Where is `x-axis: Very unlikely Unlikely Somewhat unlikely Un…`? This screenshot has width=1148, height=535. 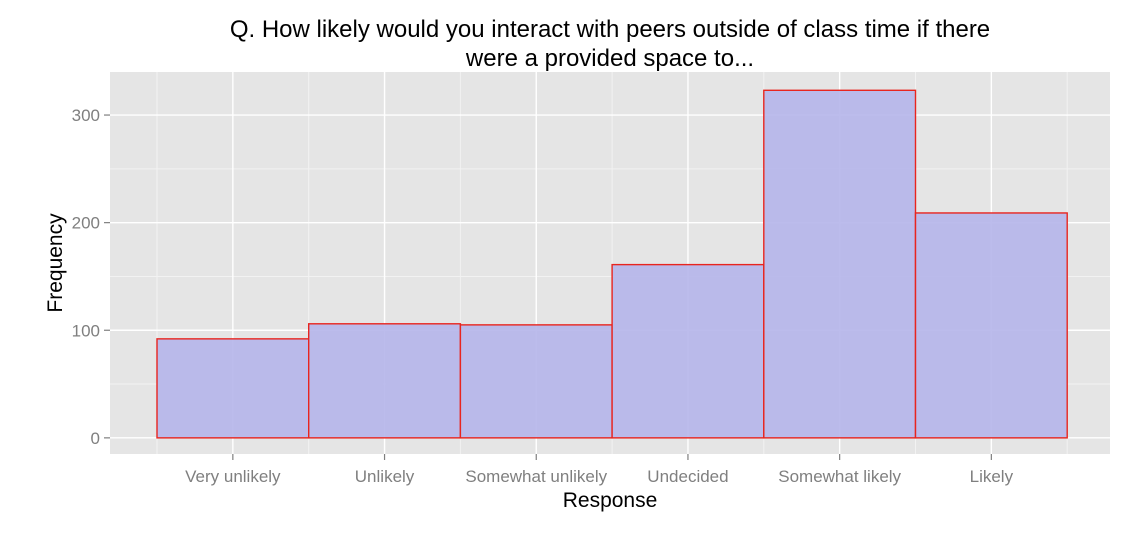
x-axis: Very unlikely Unlikely Somewhat unlikely Un… is located at coordinates (599, 470).